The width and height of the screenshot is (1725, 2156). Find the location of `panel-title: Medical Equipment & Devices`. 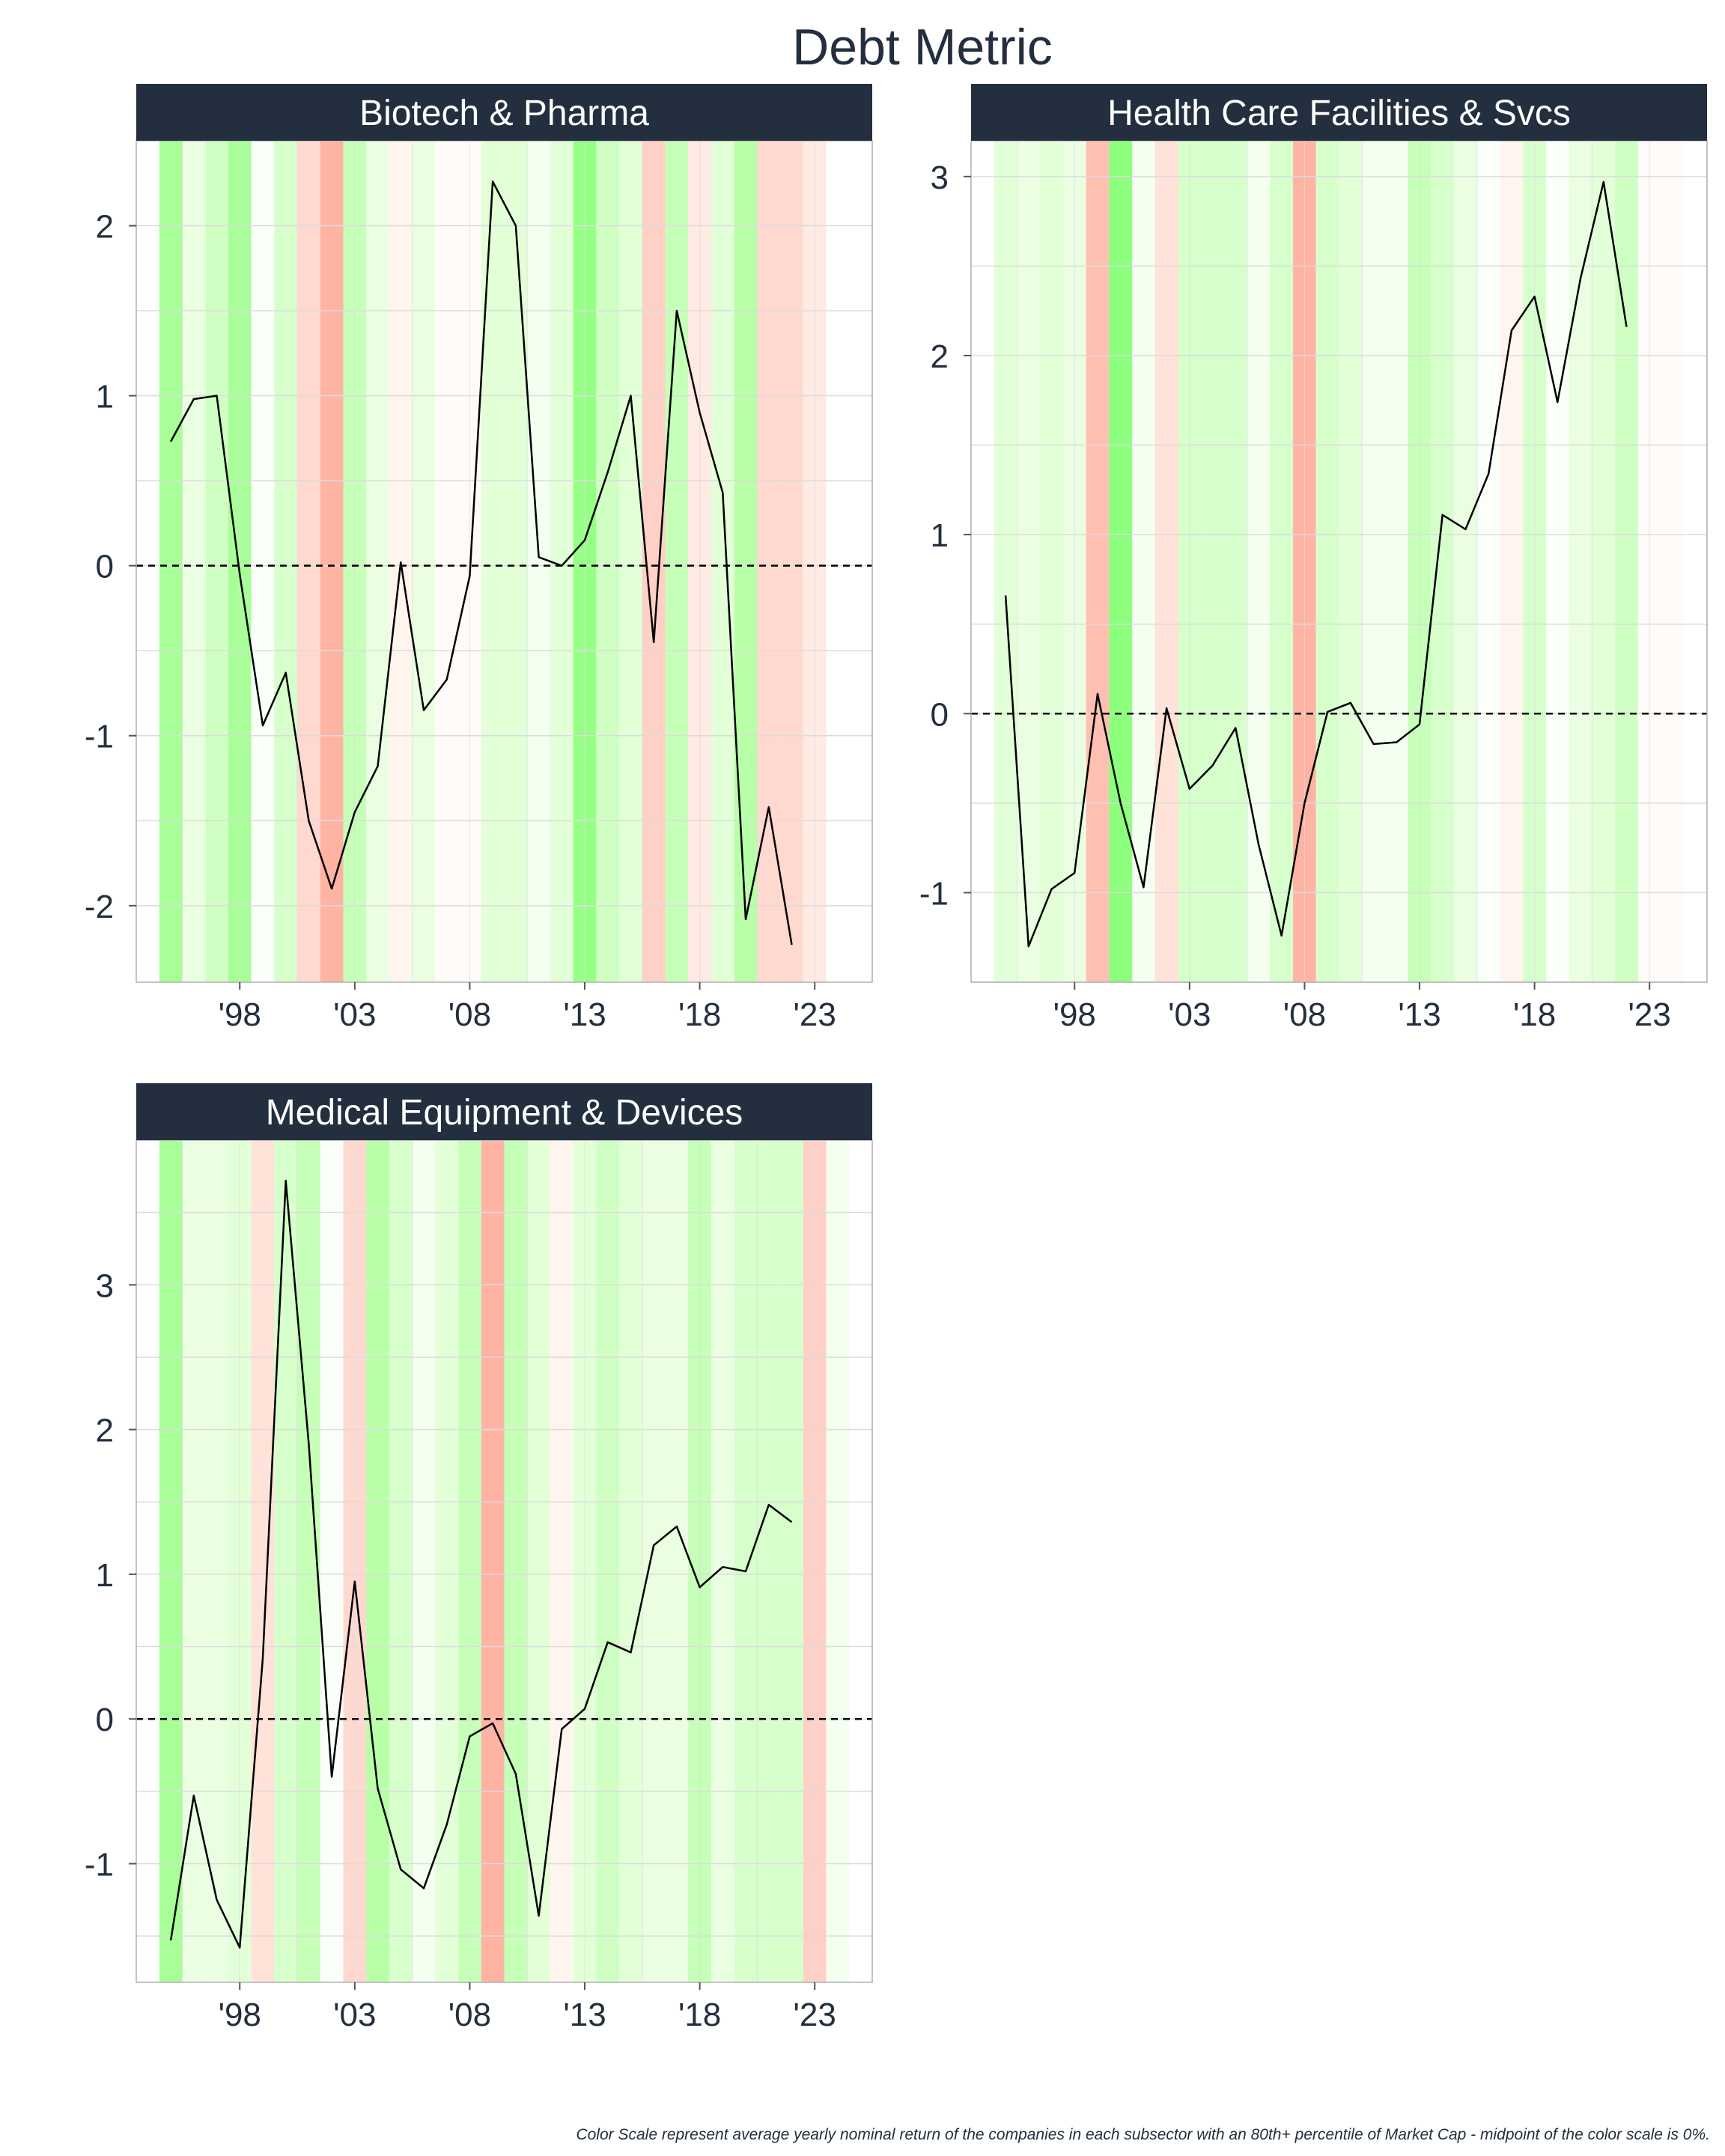

panel-title: Medical Equipment & Devices is located at coordinates (504, 1113).